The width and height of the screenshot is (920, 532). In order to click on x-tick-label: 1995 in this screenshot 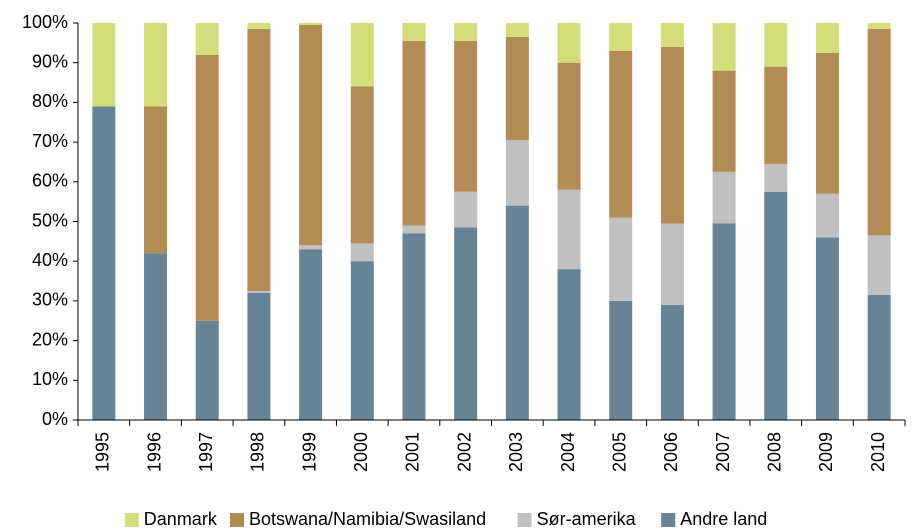, I will do `click(103, 452)`.